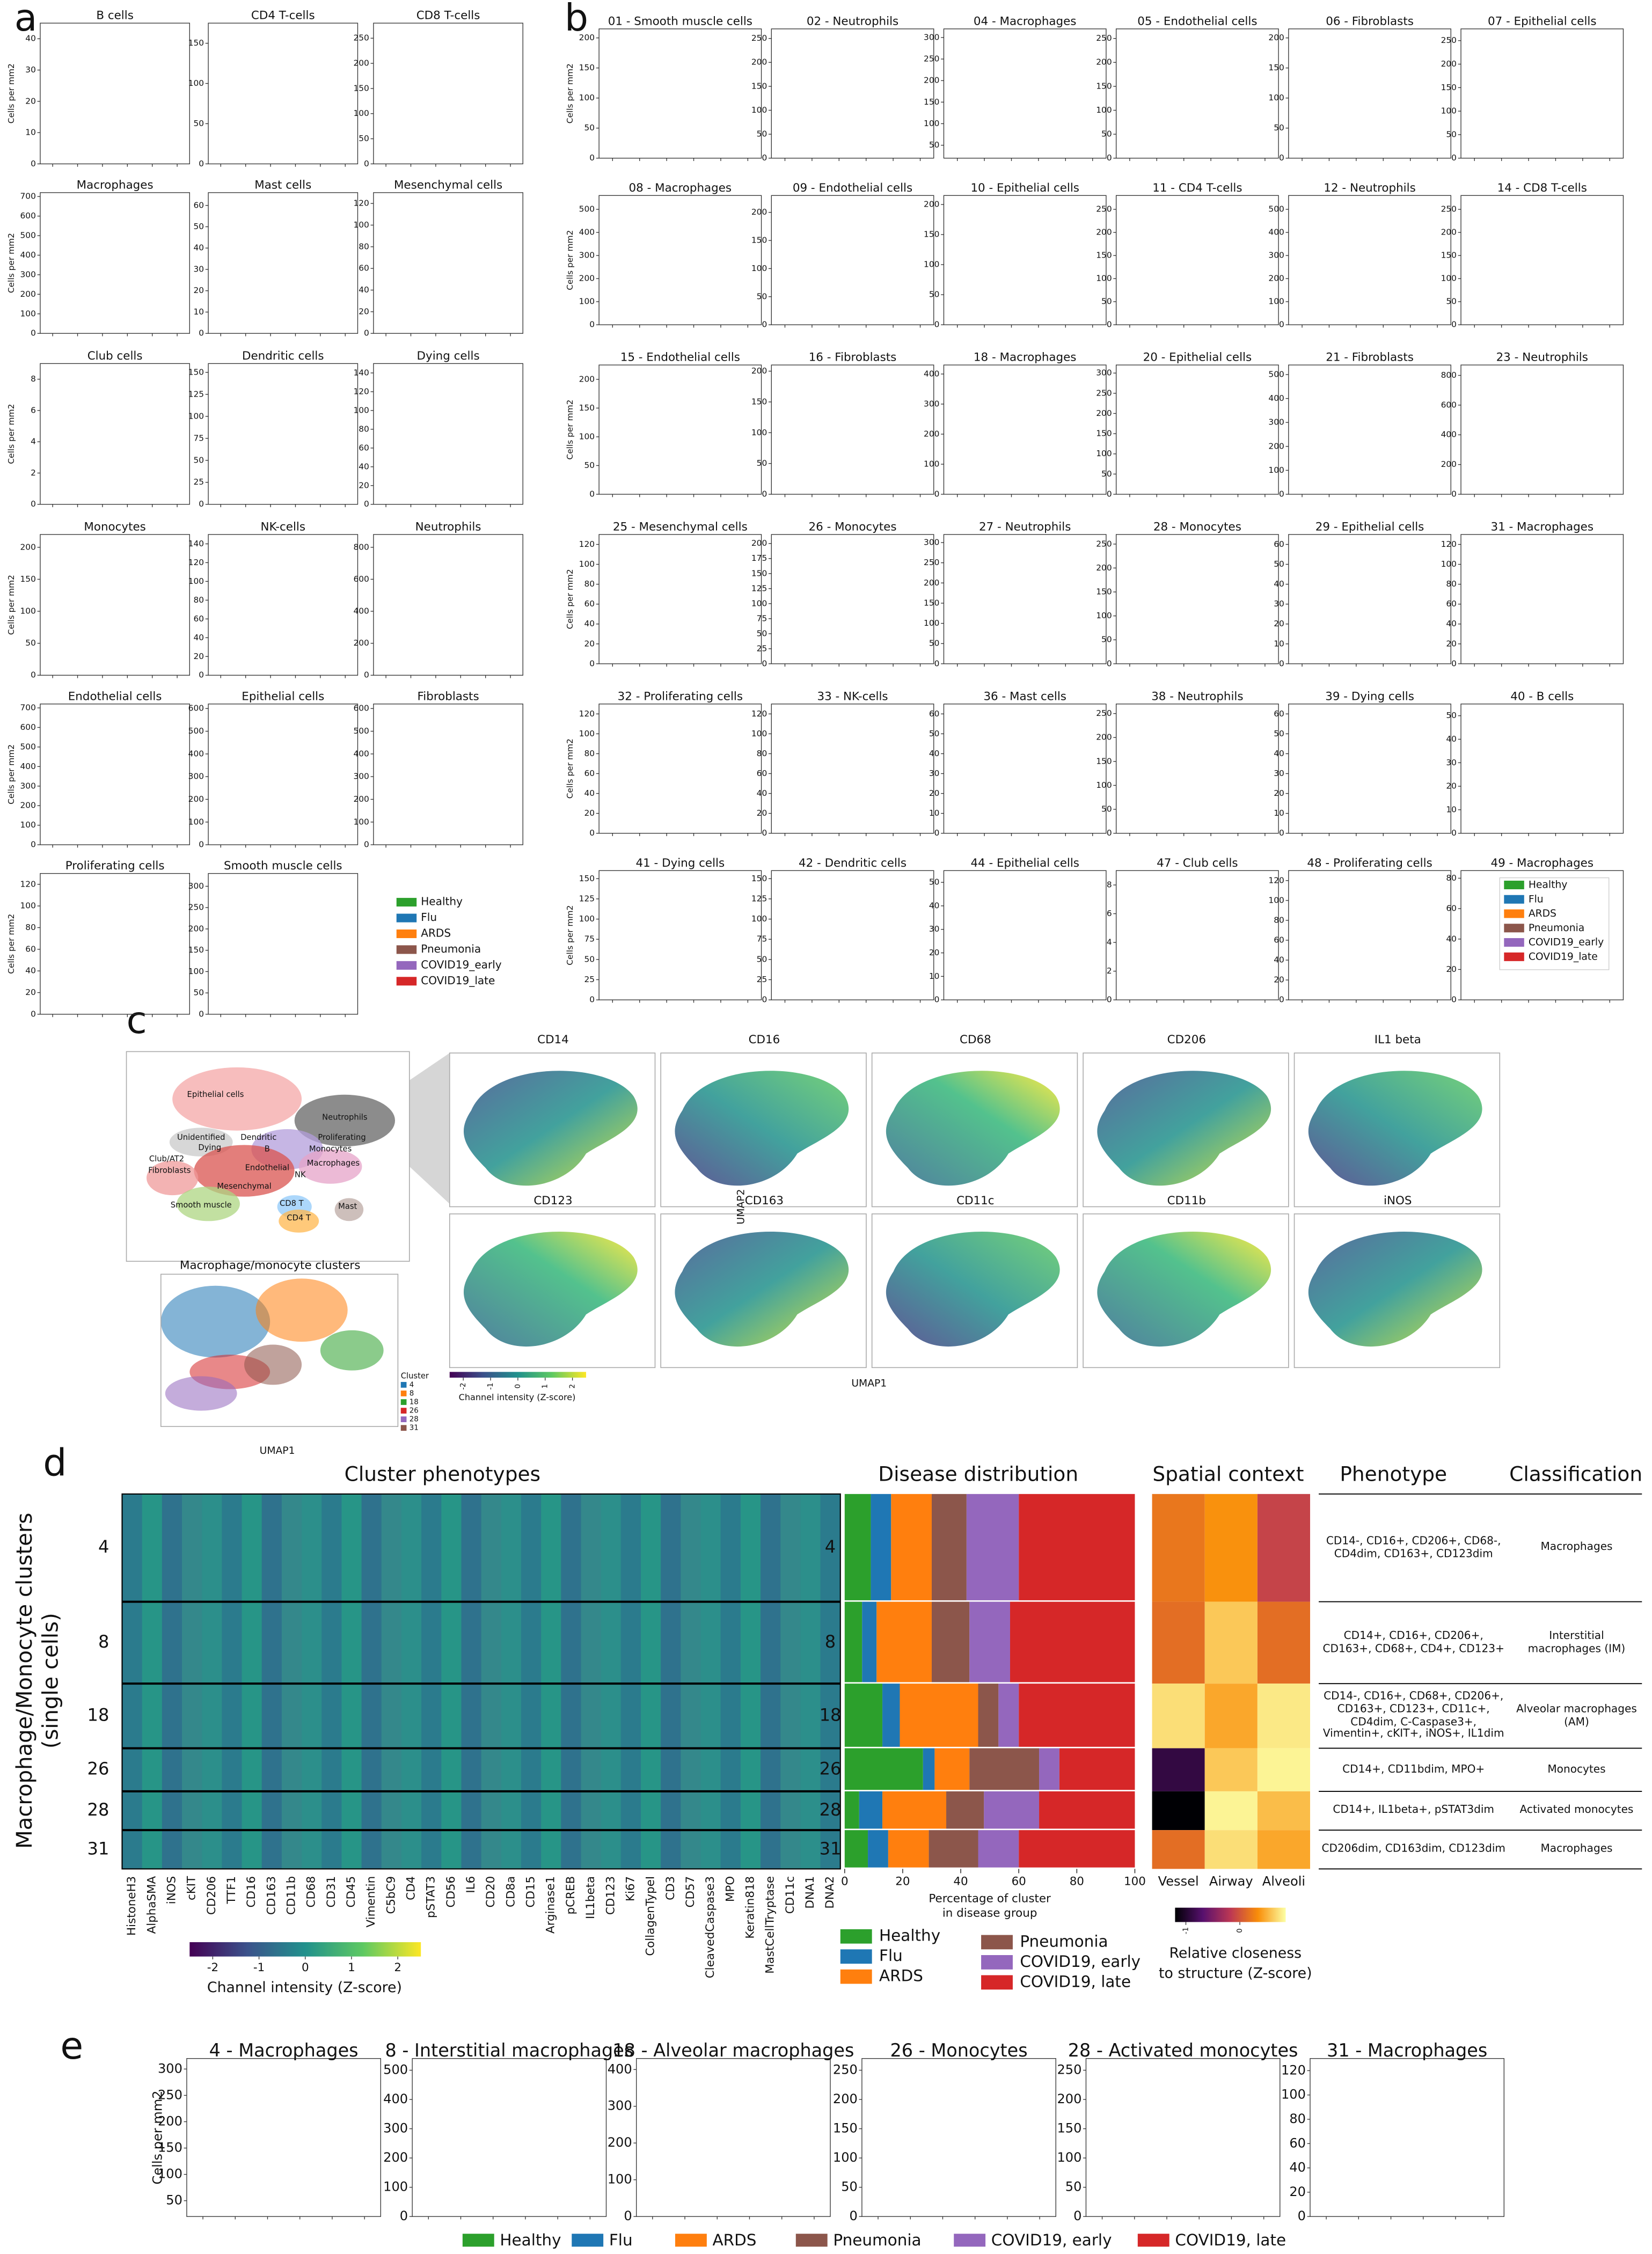 This screenshot has height=2254, width=1652. Describe the element at coordinates (196, 394) in the screenshot. I see `y-tick-label: 125` at that location.